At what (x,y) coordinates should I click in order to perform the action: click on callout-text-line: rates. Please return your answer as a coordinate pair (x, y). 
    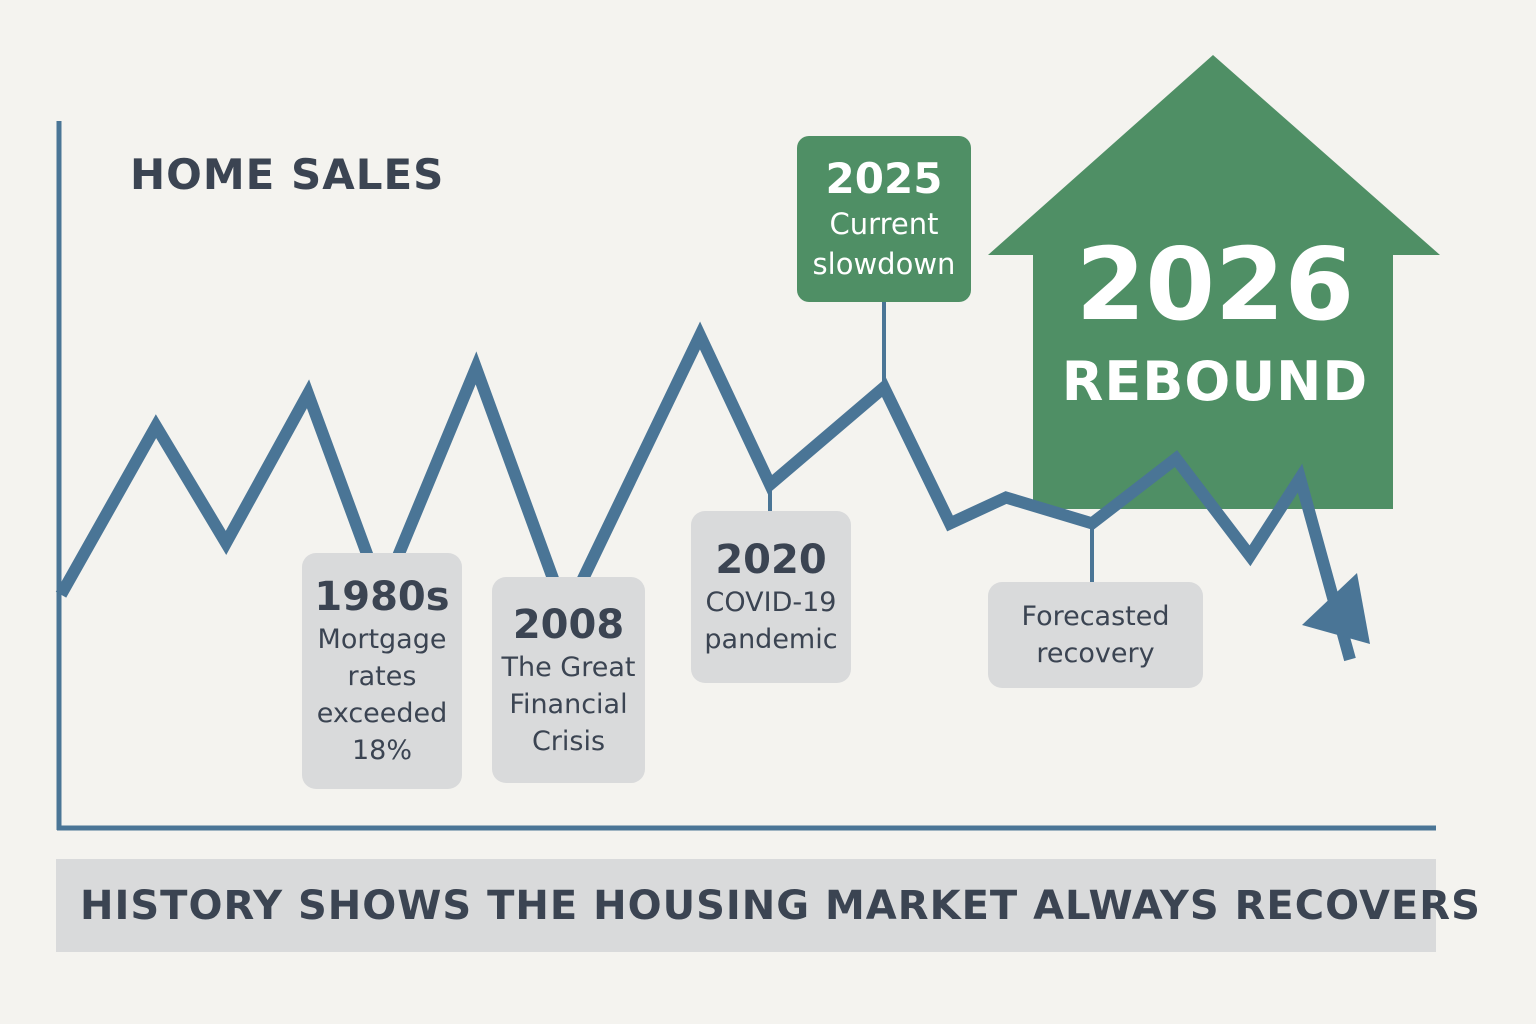
    Looking at the image, I should click on (382, 676).